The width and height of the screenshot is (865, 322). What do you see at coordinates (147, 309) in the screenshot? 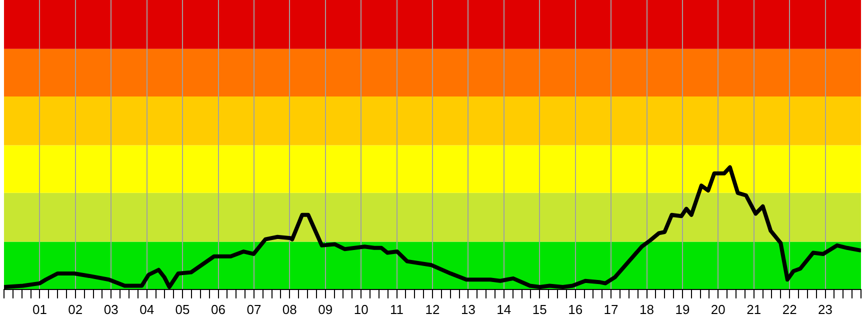
I see `x-tick-label: 04` at bounding box center [147, 309].